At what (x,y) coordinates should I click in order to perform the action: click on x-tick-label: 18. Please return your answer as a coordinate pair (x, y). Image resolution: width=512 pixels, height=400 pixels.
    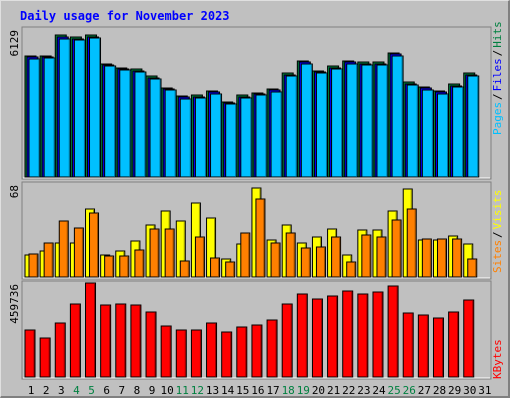
    Looking at the image, I should click on (288, 390).